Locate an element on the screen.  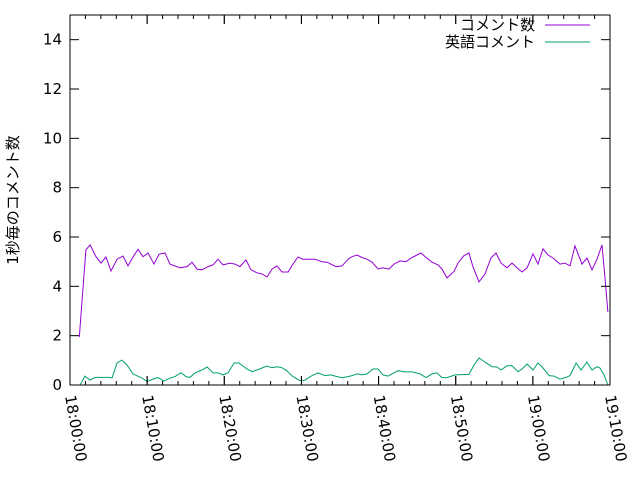
x-tick-label: 18:50:00 is located at coordinates (461, 428).